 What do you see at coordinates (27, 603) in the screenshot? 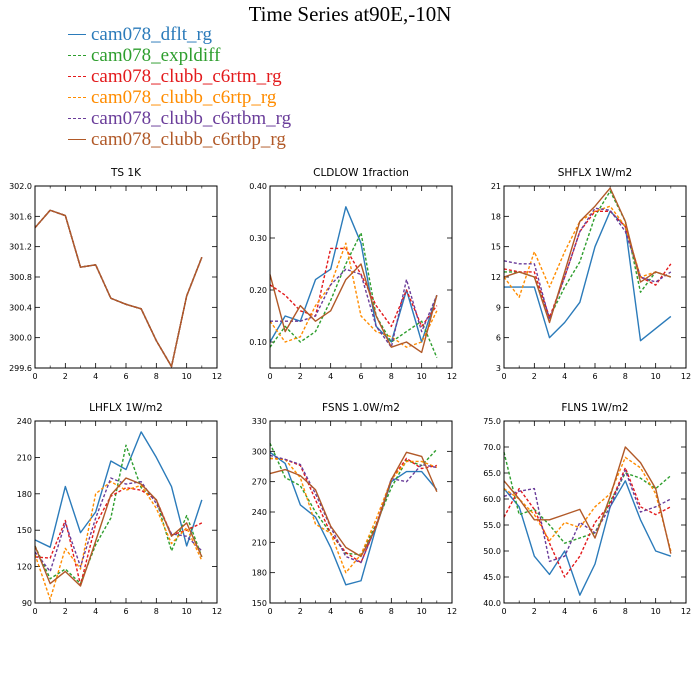
I see `y-tick-label: 90` at bounding box center [27, 603].